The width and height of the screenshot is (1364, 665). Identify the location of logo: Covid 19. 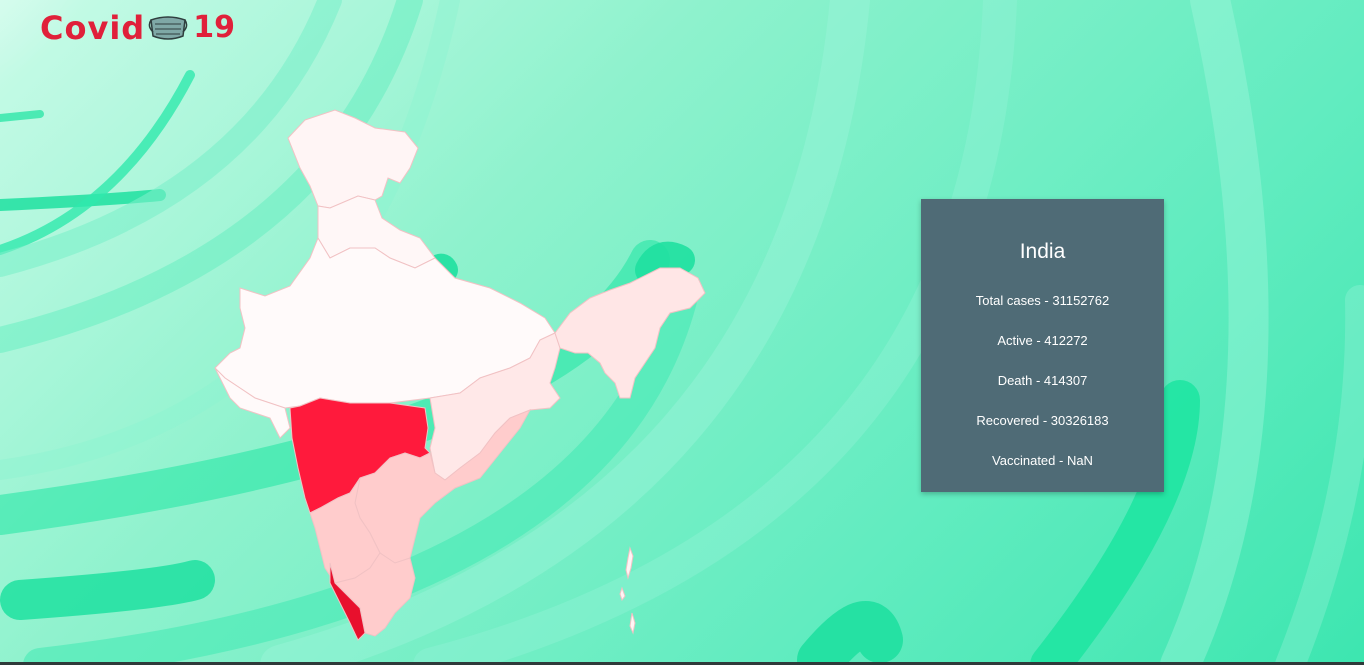
(137, 28).